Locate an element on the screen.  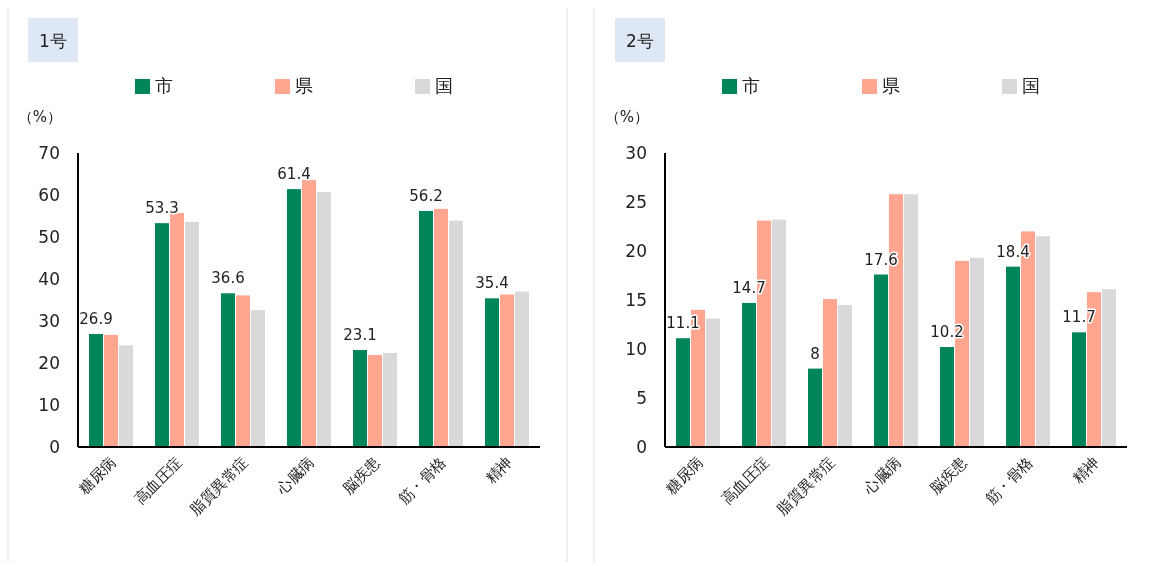
y-tick-label: 5 is located at coordinates (641, 398).